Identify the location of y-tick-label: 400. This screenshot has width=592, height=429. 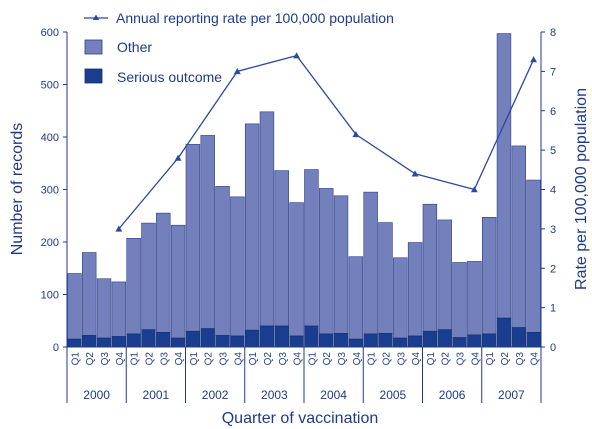
(50, 138).